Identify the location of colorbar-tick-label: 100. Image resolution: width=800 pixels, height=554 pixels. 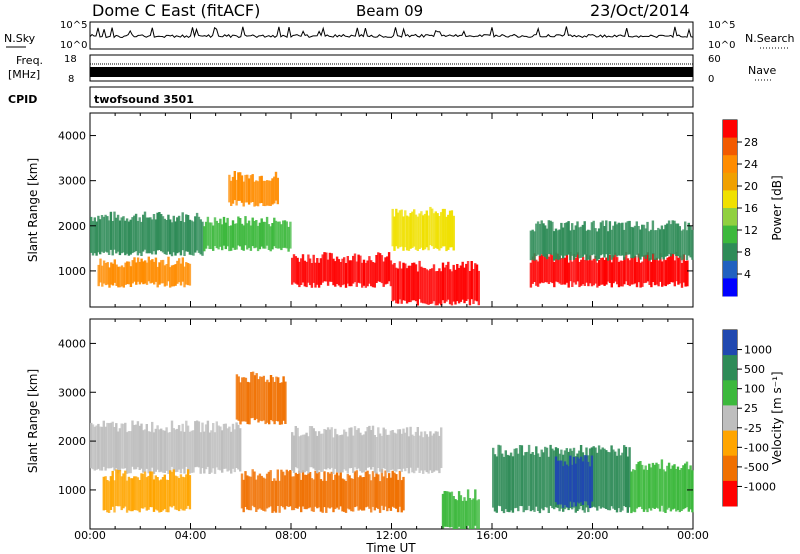
(754, 389).